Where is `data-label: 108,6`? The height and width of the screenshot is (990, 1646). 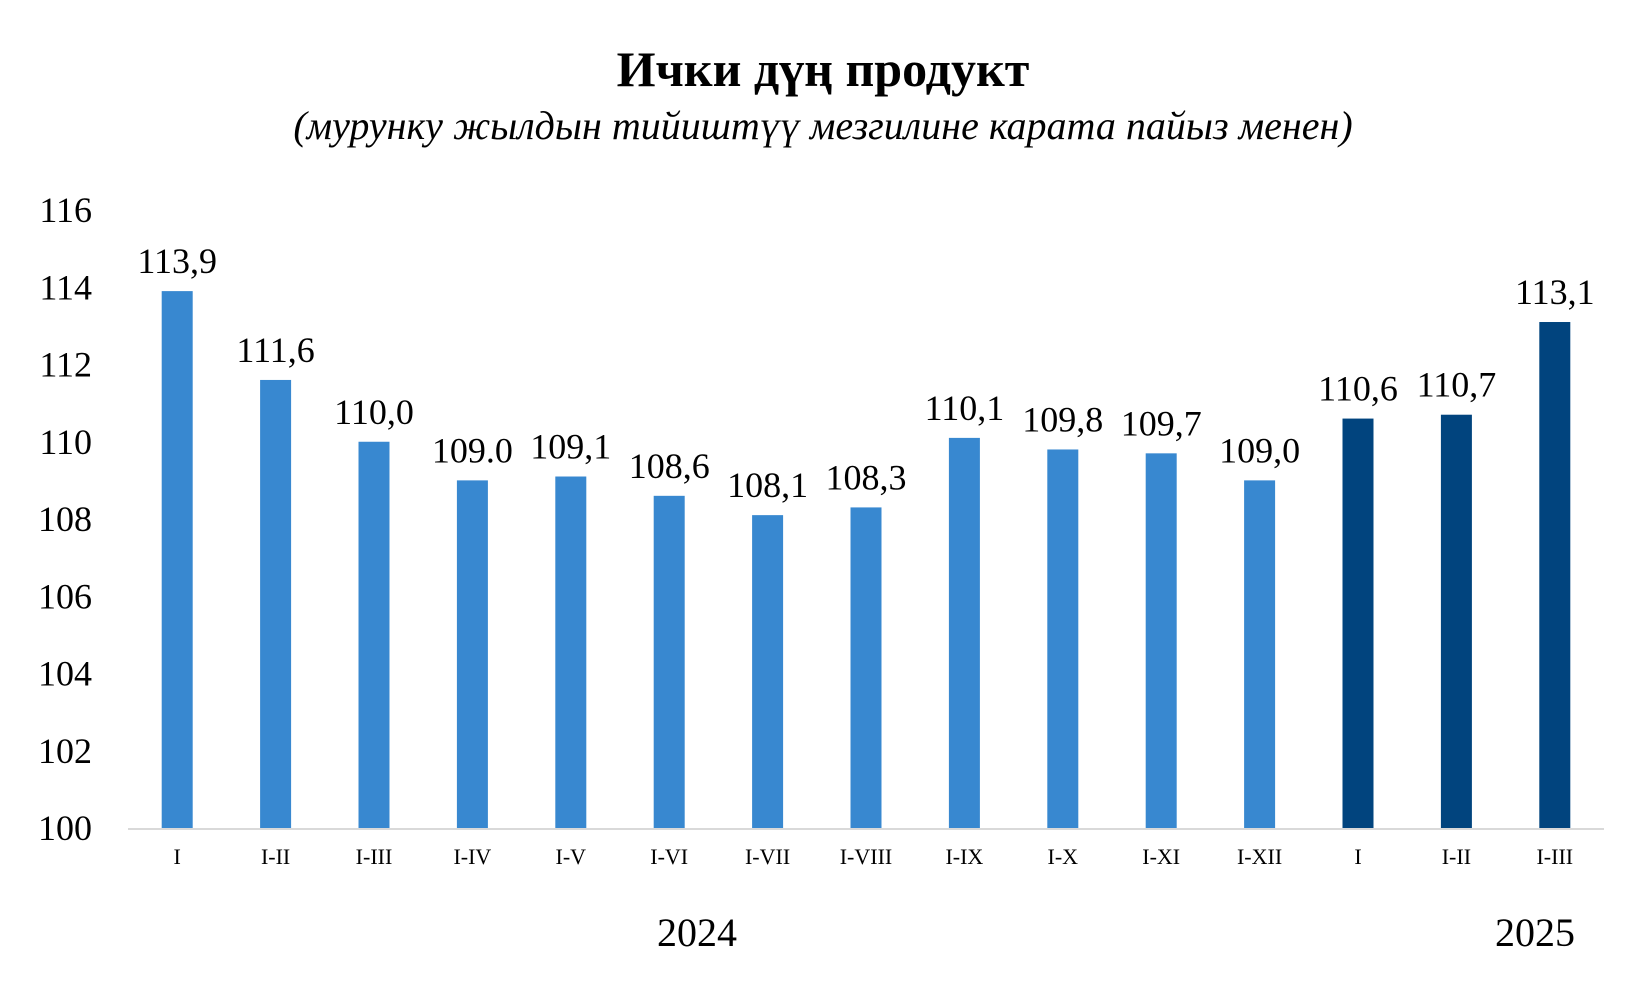 data-label: 108,6 is located at coordinates (669, 466).